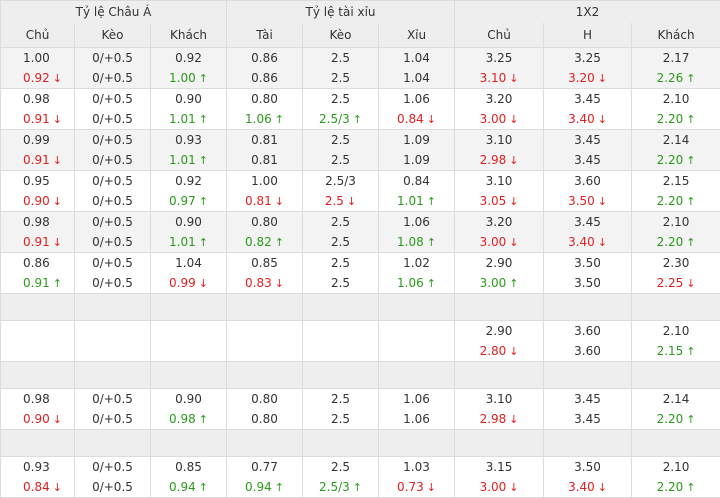 Image resolution: width=720 pixels, height=498 pixels. I want to click on live-odds: 0.90↓, so click(48, 419).